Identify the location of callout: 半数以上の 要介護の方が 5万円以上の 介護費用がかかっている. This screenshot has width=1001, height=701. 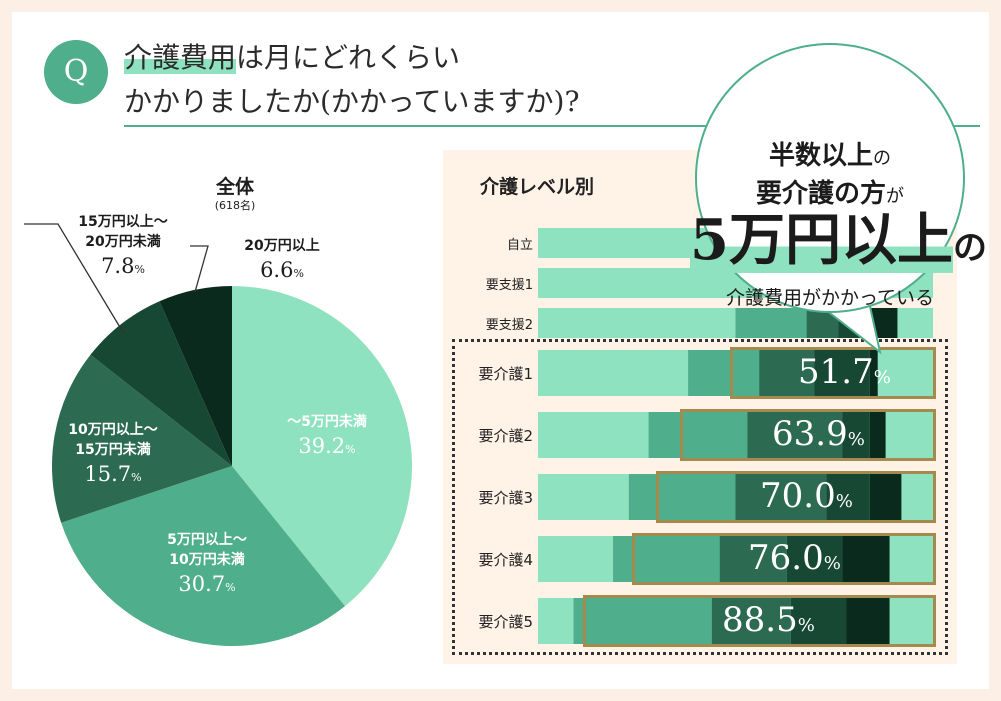
(838, 190).